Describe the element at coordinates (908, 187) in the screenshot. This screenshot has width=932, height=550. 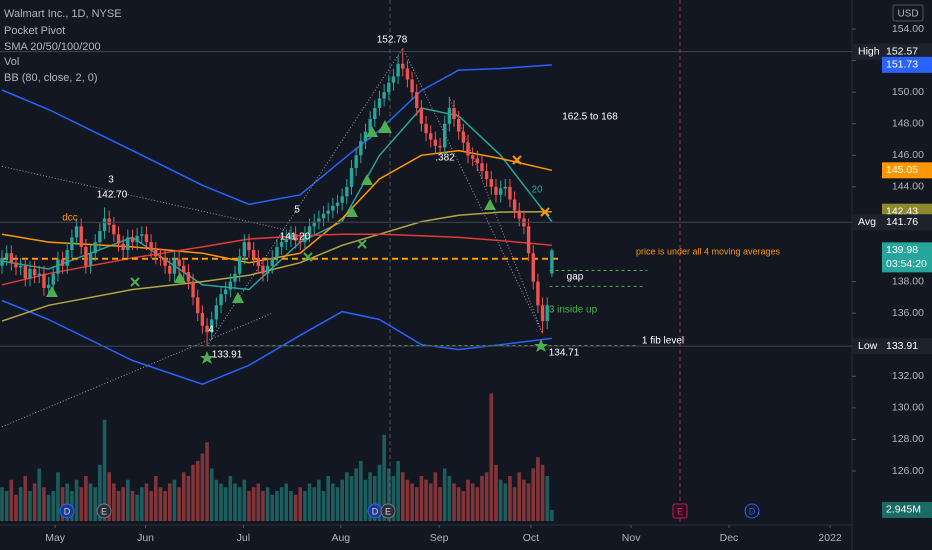
I see `y-tick-label: 144.00` at that location.